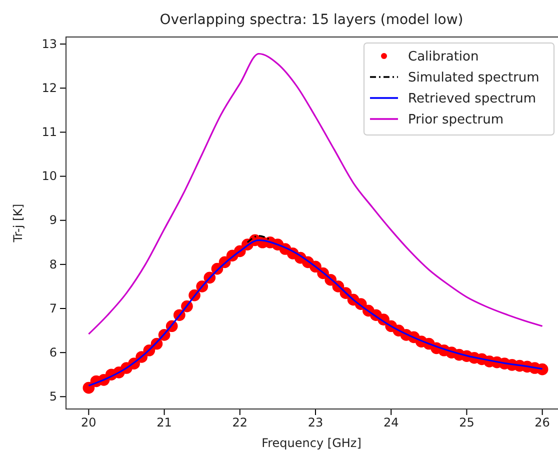 The height and width of the screenshot is (455, 558). What do you see at coordinates (312, 443) in the screenshot?
I see `x-axis-title: Frequency [GHz]` at bounding box center [312, 443].